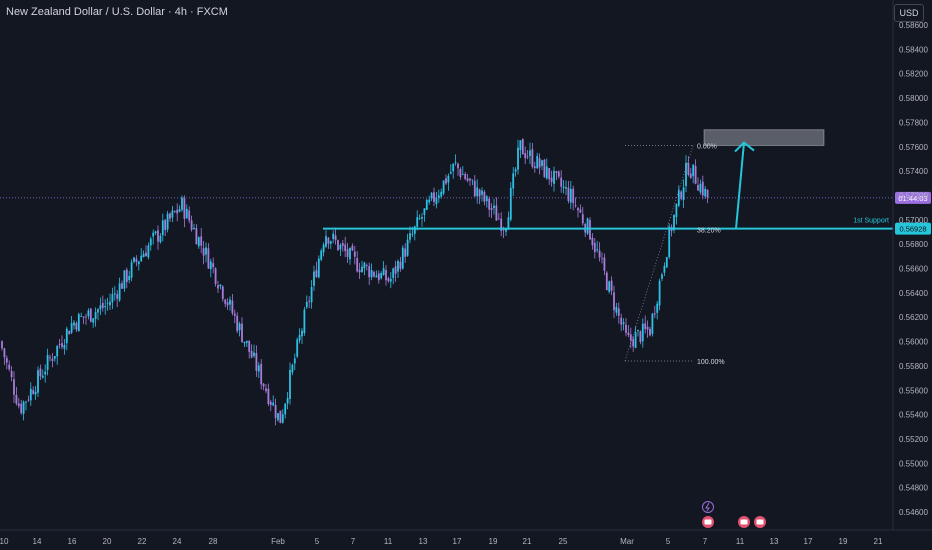  I want to click on currency-selector: USD, so click(909, 13).